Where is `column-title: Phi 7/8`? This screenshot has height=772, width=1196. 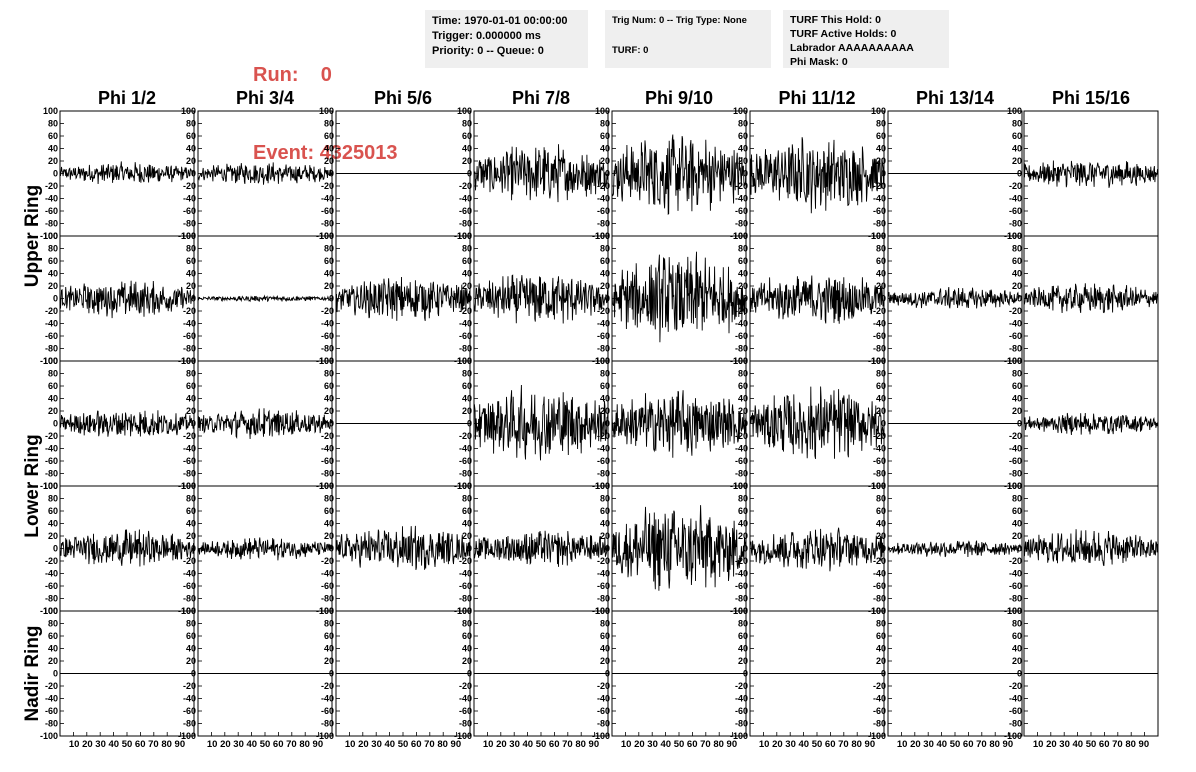 column-title: Phi 7/8 is located at coordinates (541, 98).